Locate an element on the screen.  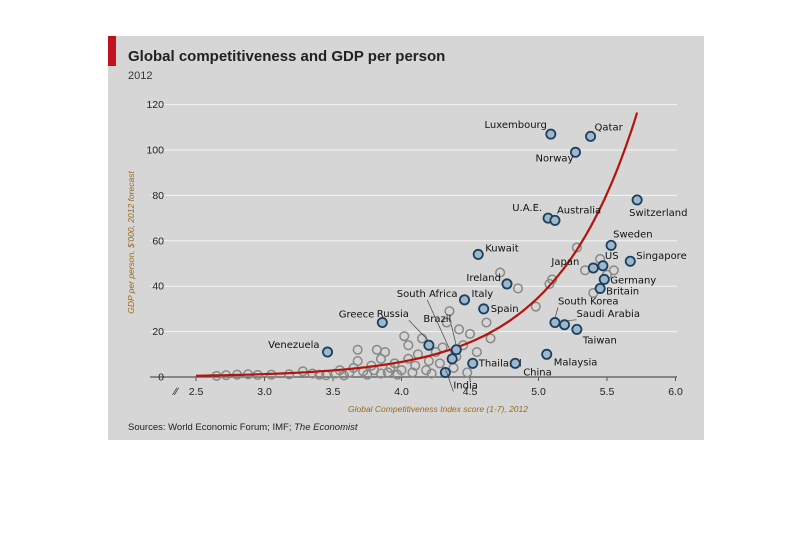
point-label: Italy is located at coordinates (483, 294).